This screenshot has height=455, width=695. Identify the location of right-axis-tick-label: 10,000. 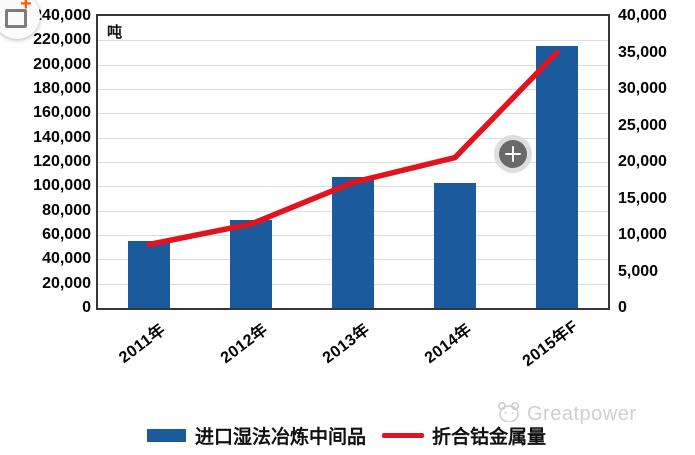
(642, 234).